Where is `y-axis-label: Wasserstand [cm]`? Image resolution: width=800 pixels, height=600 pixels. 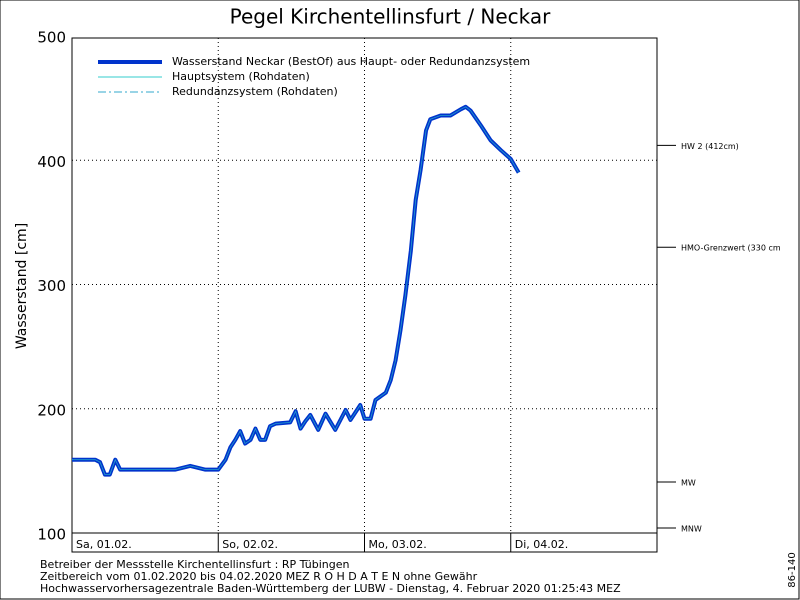 y-axis-label: Wasserstand [cm] is located at coordinates (22, 286).